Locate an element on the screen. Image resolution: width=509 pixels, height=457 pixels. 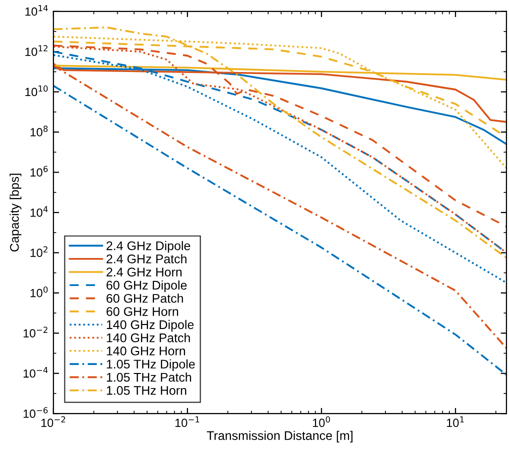
y-tick-label: 10$^{12}$ is located at coordinates (36, 50).